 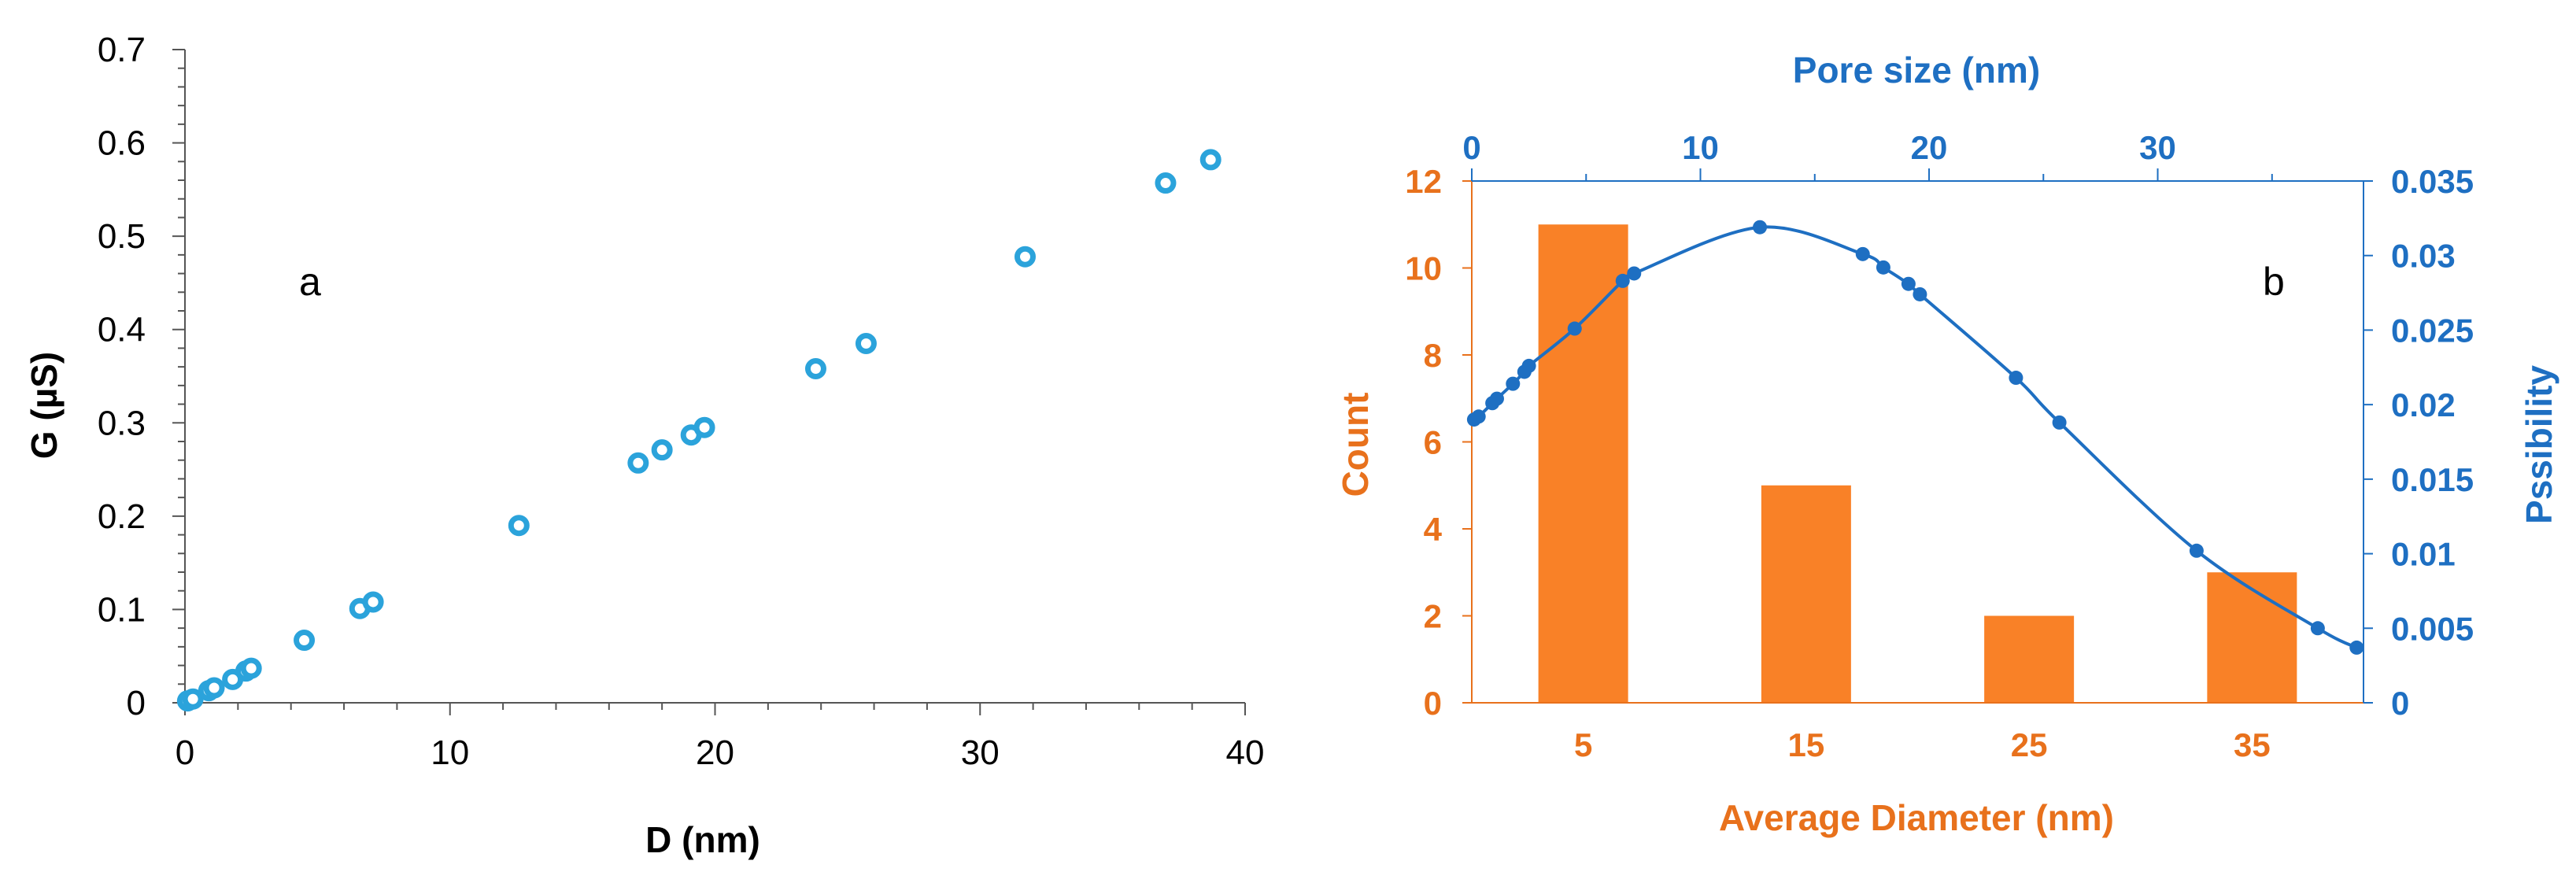 What do you see at coordinates (1916, 70) in the screenshot?
I see `panel-b-top-x-axis-title: Pore size (nm)` at bounding box center [1916, 70].